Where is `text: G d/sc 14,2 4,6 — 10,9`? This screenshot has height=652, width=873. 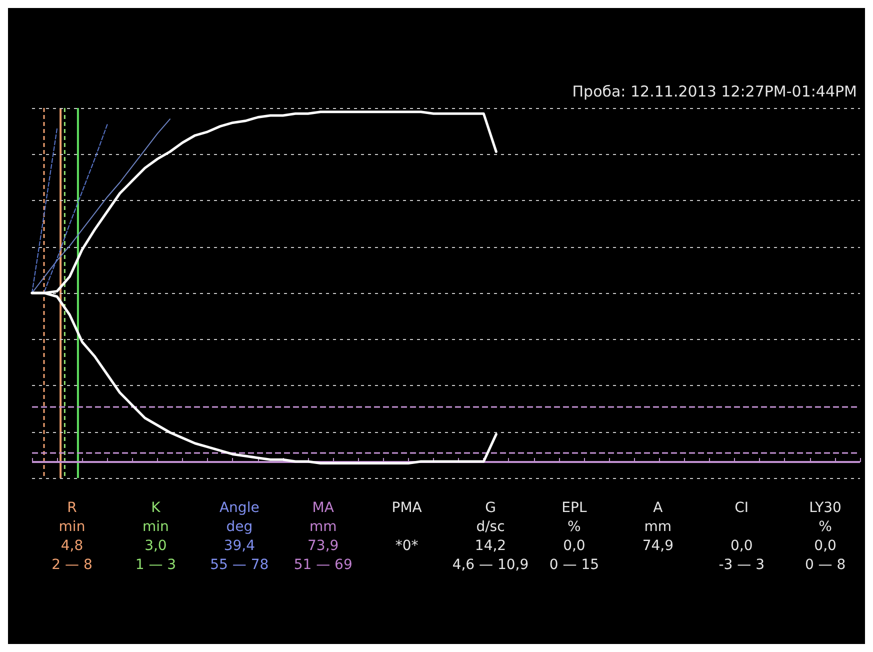 text: G d/sc 14,2 4,6 — 10,9 is located at coordinates (490, 536).